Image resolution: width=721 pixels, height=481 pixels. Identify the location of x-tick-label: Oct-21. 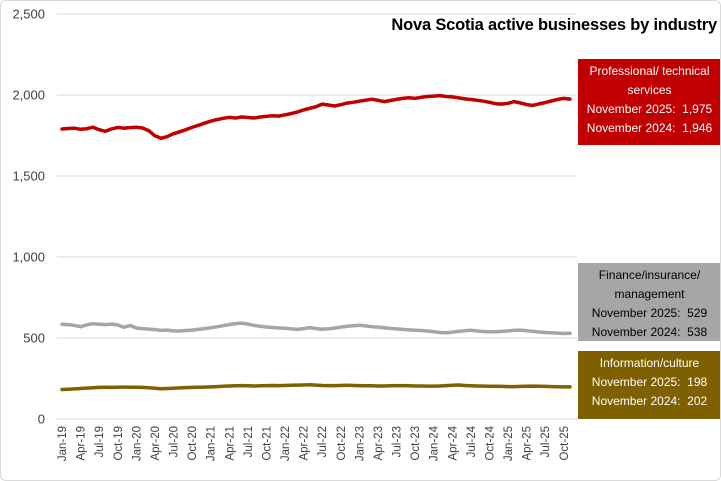
(267, 443).